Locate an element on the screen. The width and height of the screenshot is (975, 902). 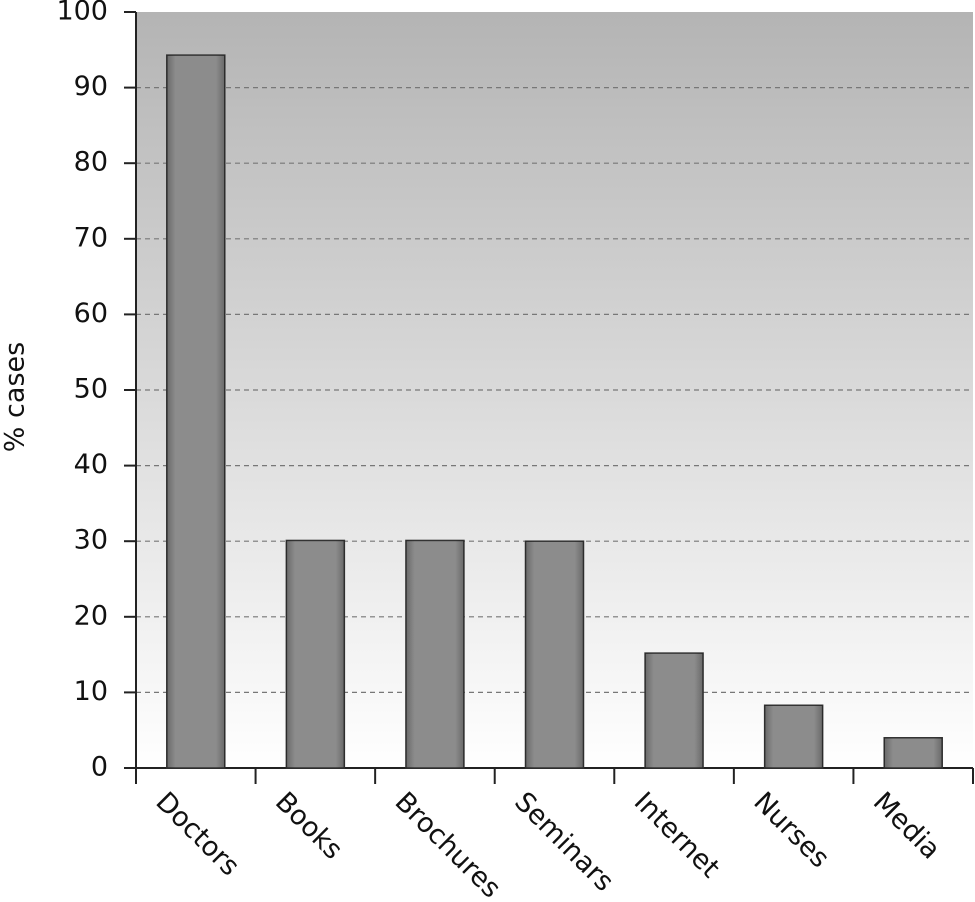
y-axis-label: % cases is located at coordinates (15, 397).